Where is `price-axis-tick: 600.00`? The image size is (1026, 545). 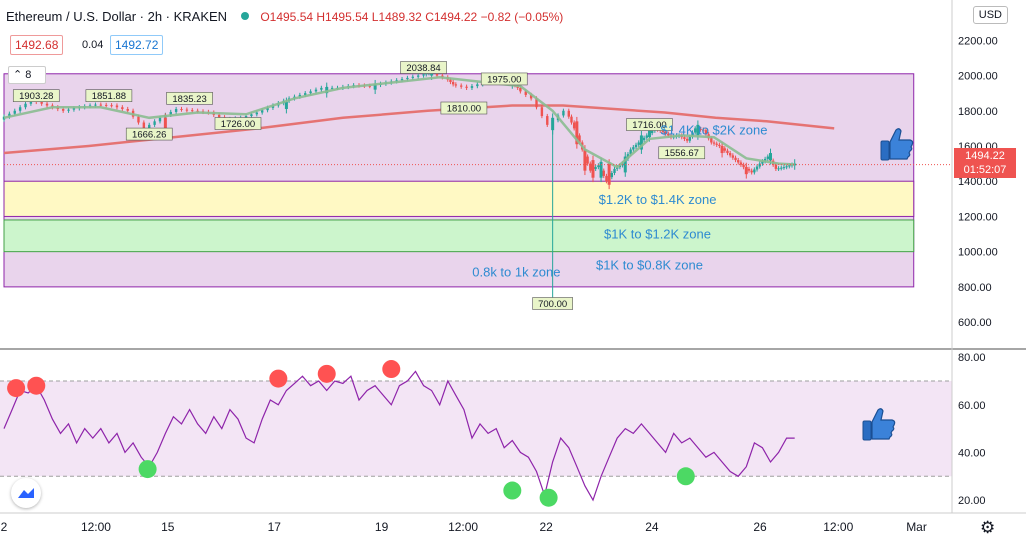
price-axis-tick: 600.00 is located at coordinates (975, 323).